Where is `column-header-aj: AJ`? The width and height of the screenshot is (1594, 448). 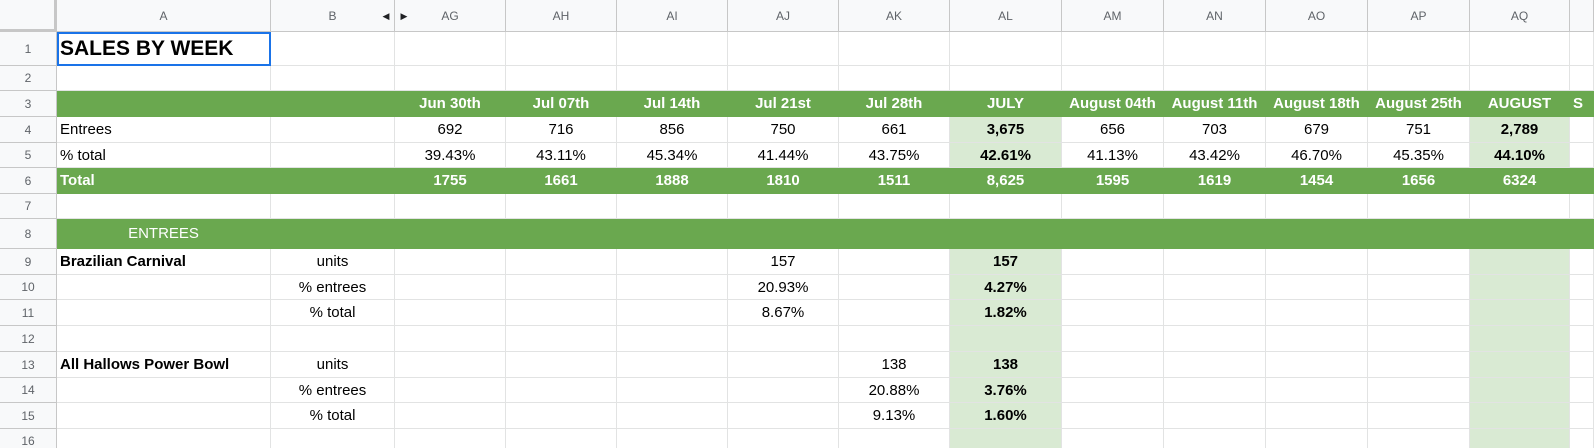
column-header-aj: AJ is located at coordinates (783, 16).